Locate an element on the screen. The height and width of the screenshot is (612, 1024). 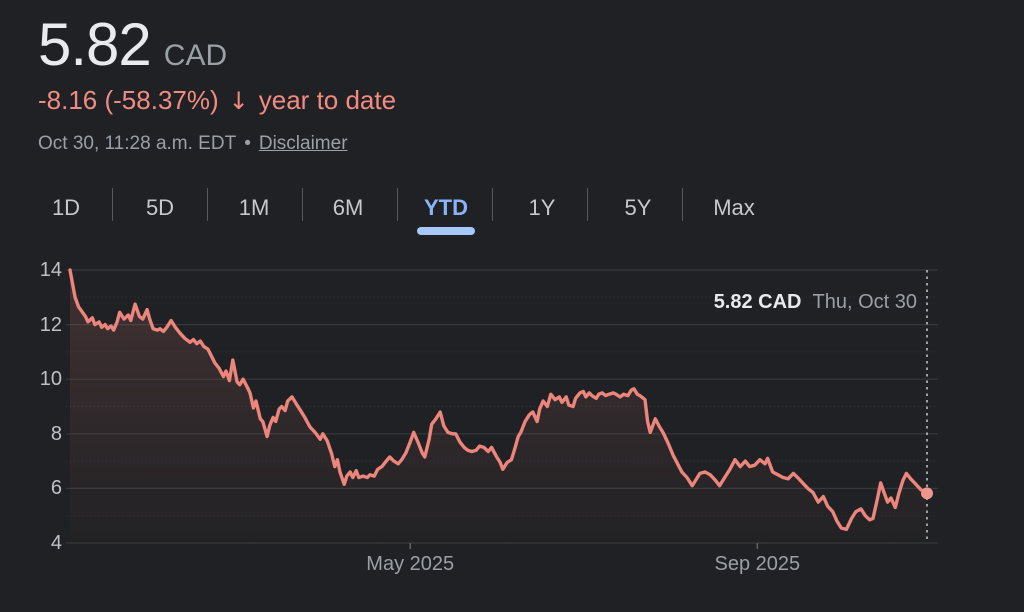
tab-5d: 5D is located at coordinates (160, 207).